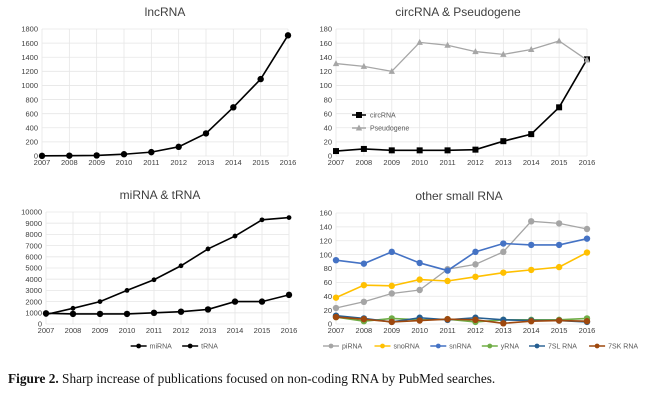 This screenshot has height=417, width=650. What do you see at coordinates (100, 330) in the screenshot?
I see `x-tick-label: 2009` at bounding box center [100, 330].